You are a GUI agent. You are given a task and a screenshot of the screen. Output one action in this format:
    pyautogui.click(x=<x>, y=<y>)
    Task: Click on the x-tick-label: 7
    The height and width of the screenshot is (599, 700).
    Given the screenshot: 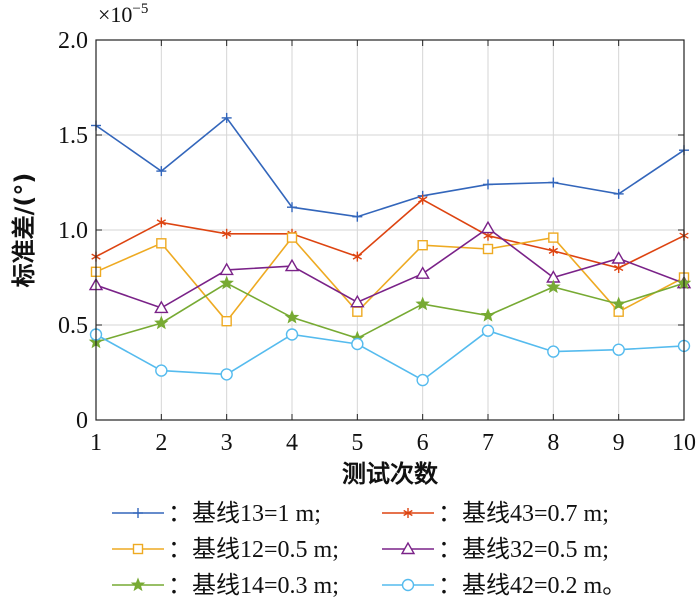 What is the action you would take?
    pyautogui.click(x=488, y=443)
    